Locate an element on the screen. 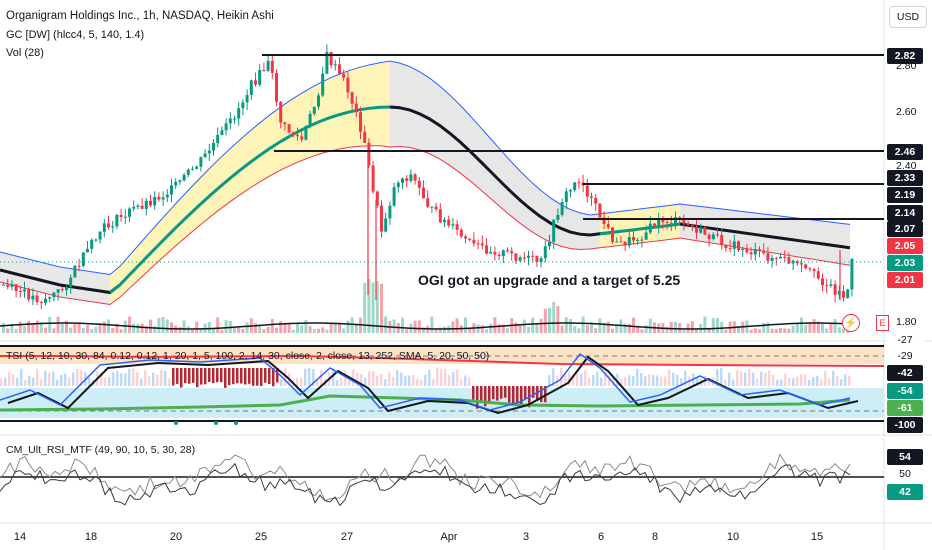  tsi-tag: -54 is located at coordinates (905, 391).